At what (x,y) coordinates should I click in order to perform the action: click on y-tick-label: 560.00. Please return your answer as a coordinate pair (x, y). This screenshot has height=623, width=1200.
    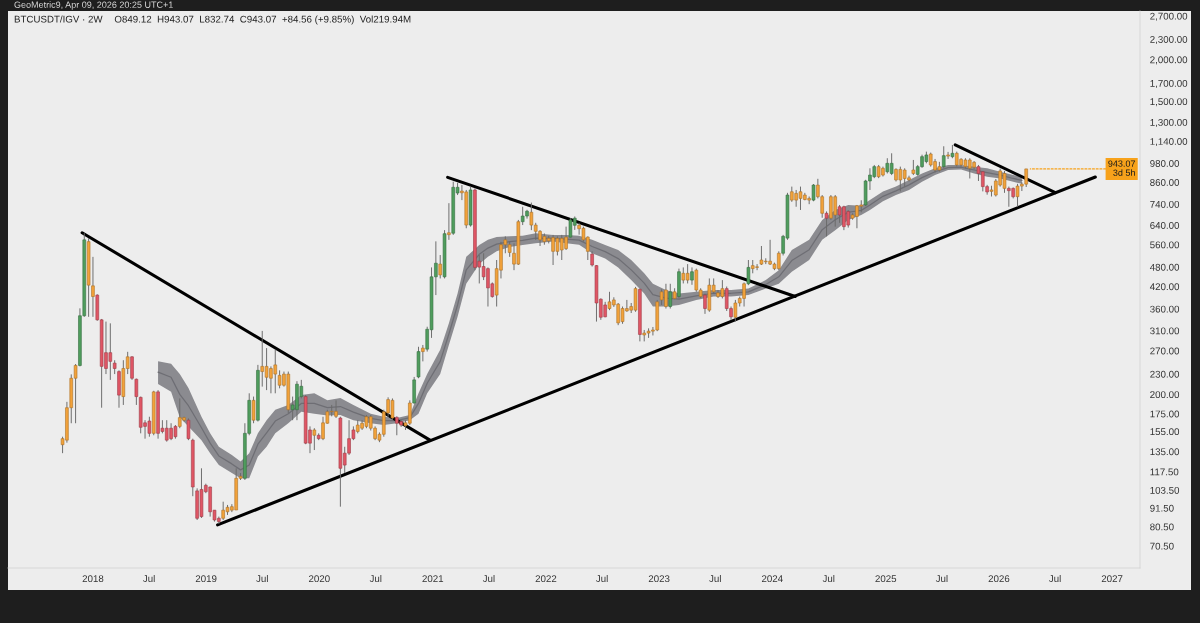
    Looking at the image, I should click on (1165, 245).